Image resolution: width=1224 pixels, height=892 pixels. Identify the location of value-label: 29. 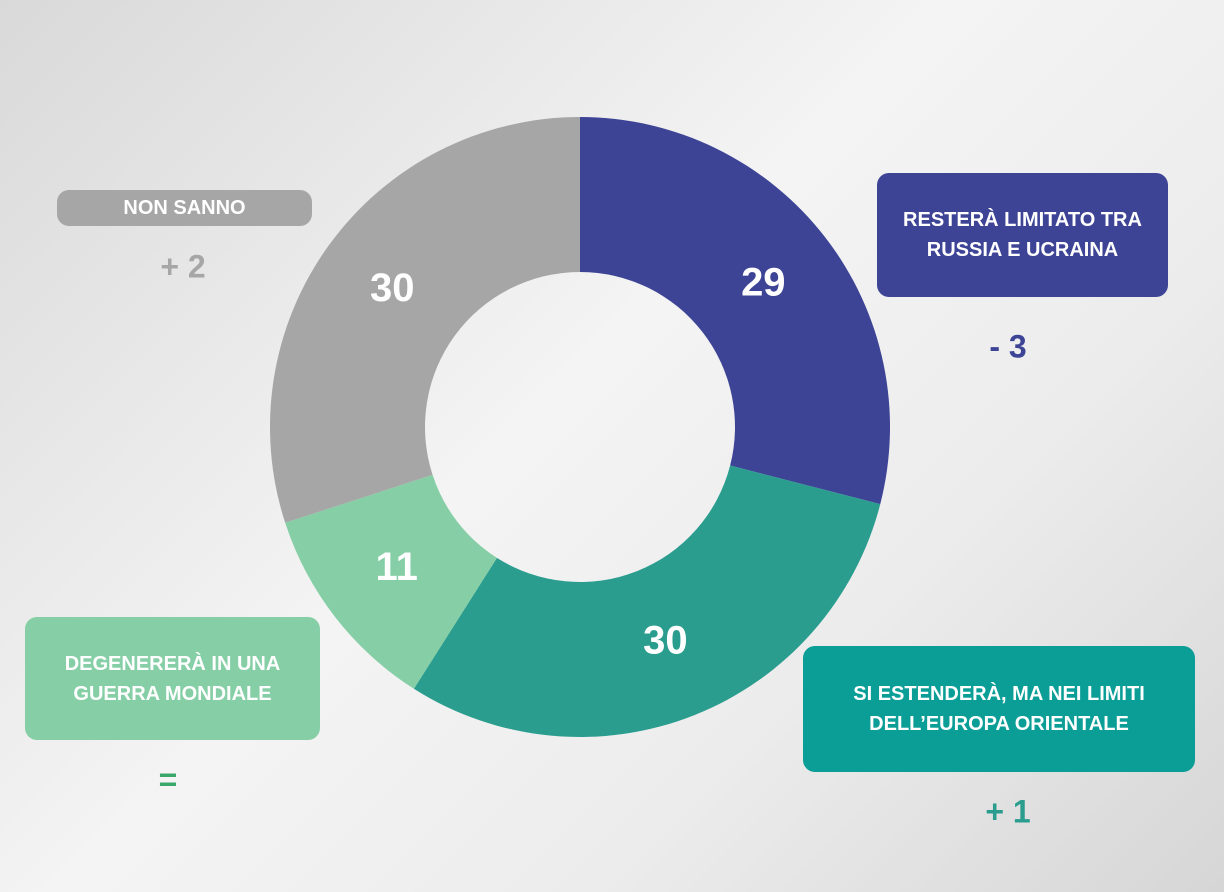
(763, 282).